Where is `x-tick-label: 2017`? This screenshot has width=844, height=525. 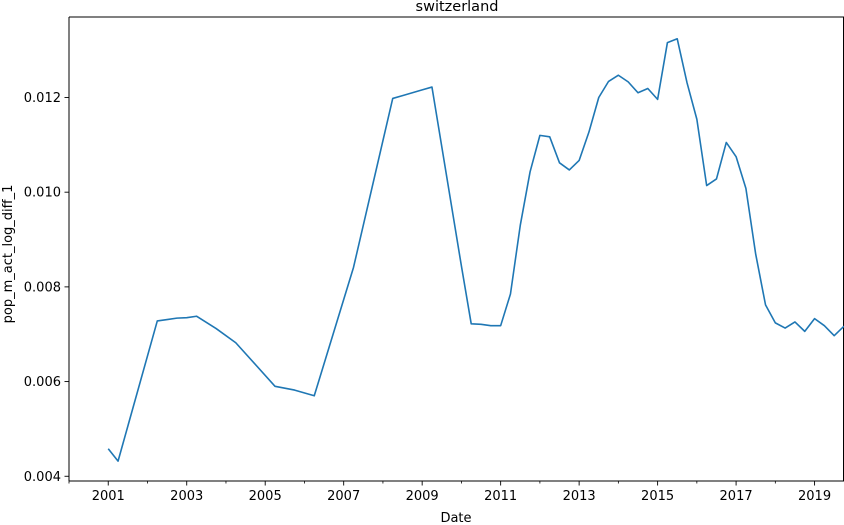 x-tick-label: 2017 is located at coordinates (736, 496).